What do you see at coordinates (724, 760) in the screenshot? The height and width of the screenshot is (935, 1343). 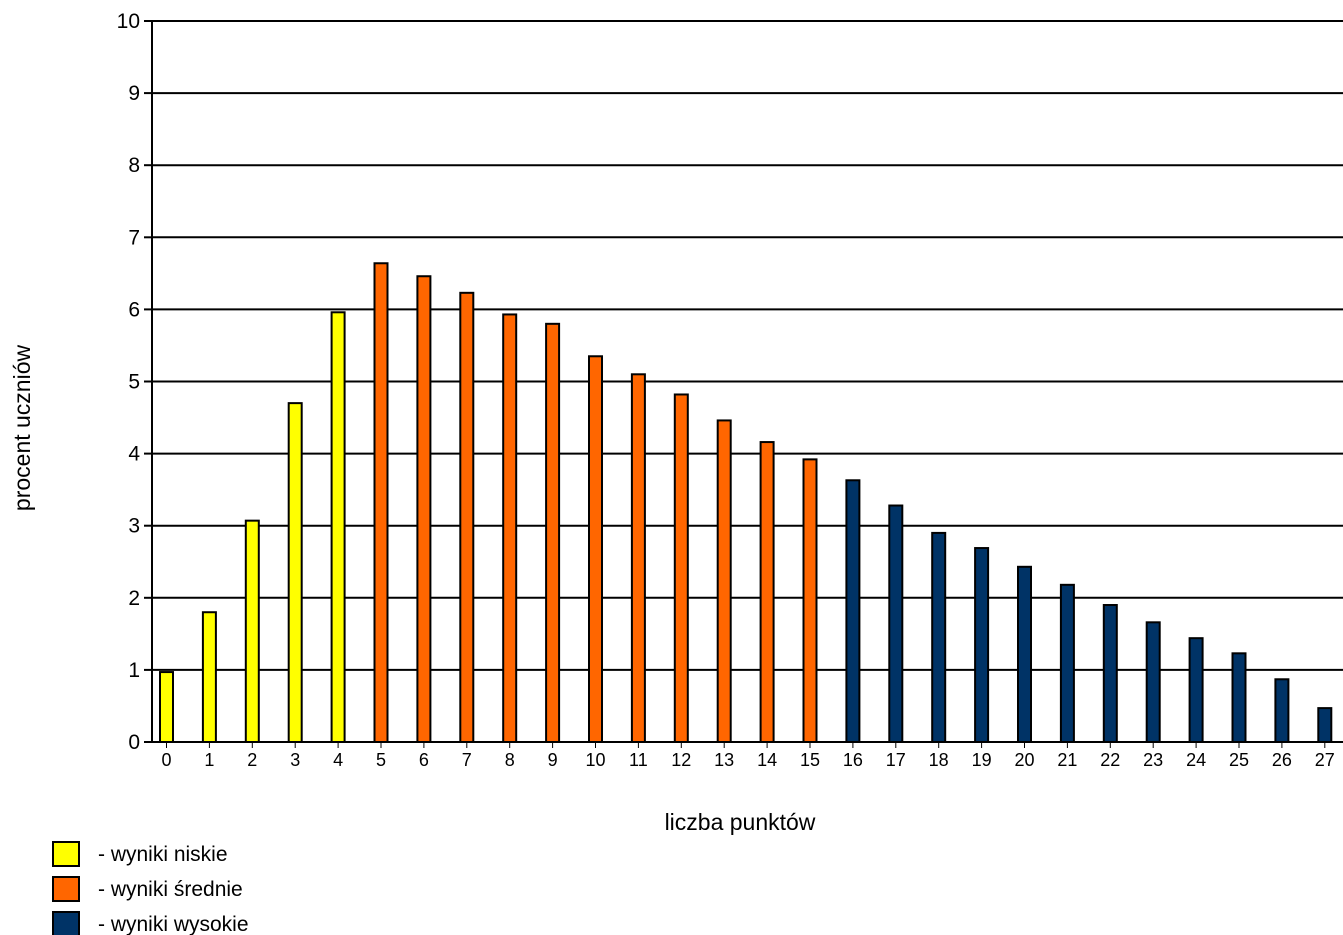 I see `x-tick-label: 13` at bounding box center [724, 760].